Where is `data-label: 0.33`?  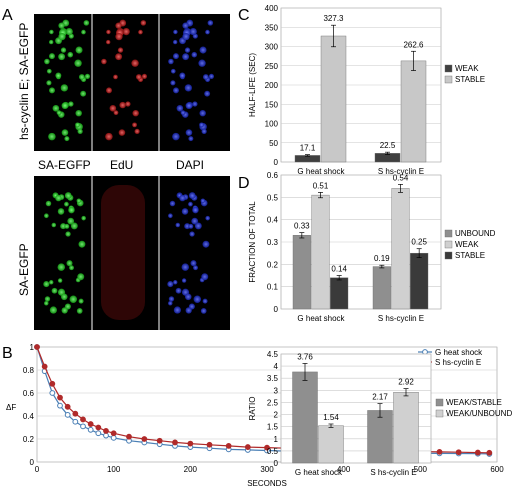
data-label: 0.33 is located at coordinates (302, 226).